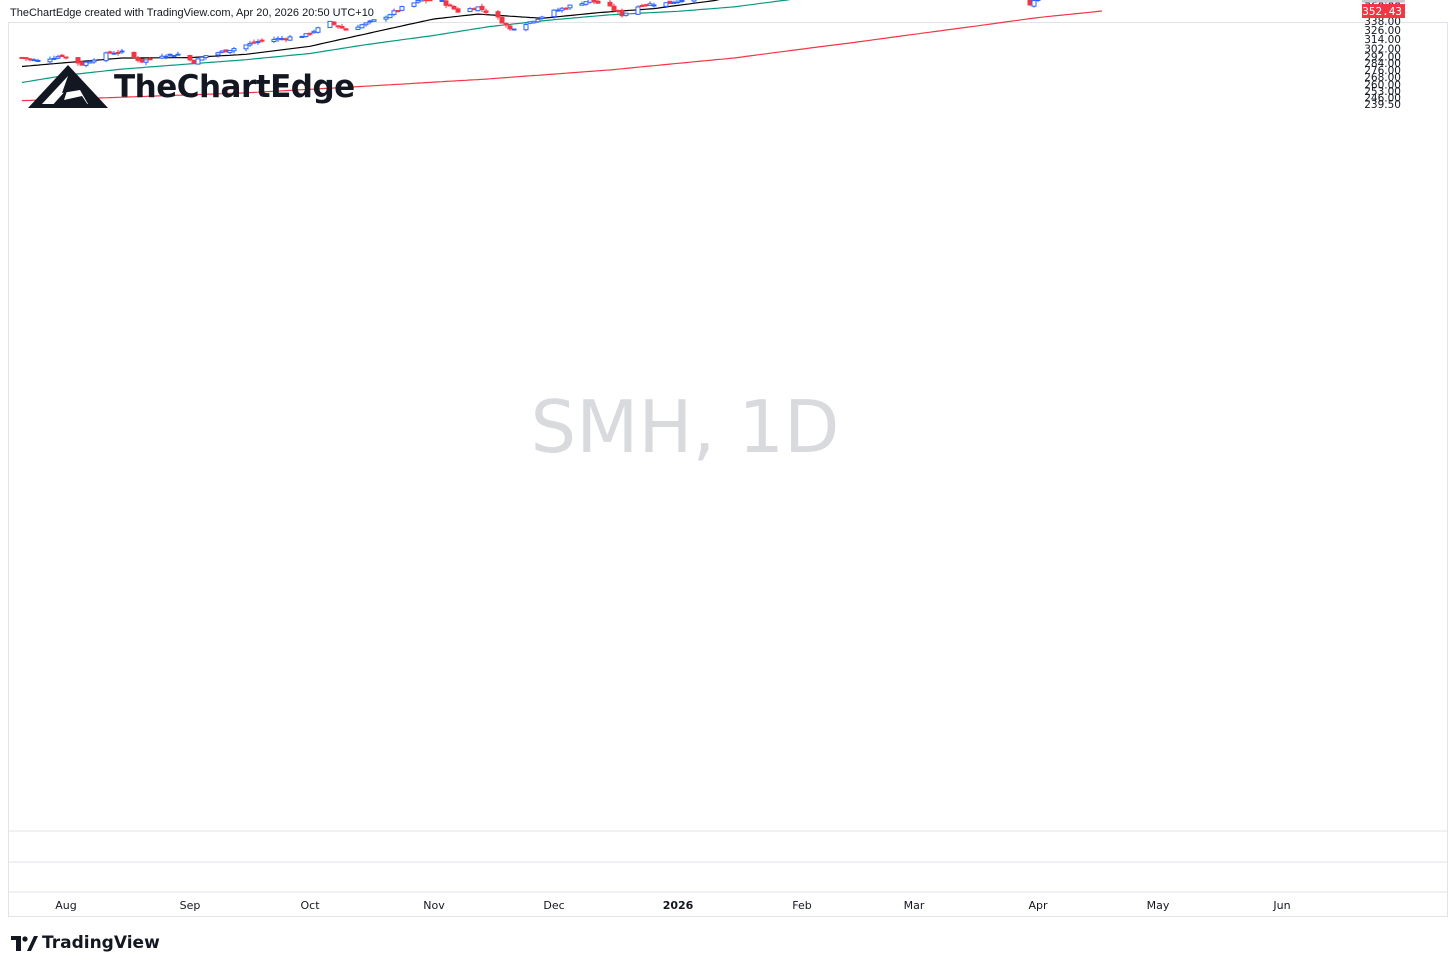 The width and height of the screenshot is (1456, 971). I want to click on time-tick-label: Oct, so click(310, 905).